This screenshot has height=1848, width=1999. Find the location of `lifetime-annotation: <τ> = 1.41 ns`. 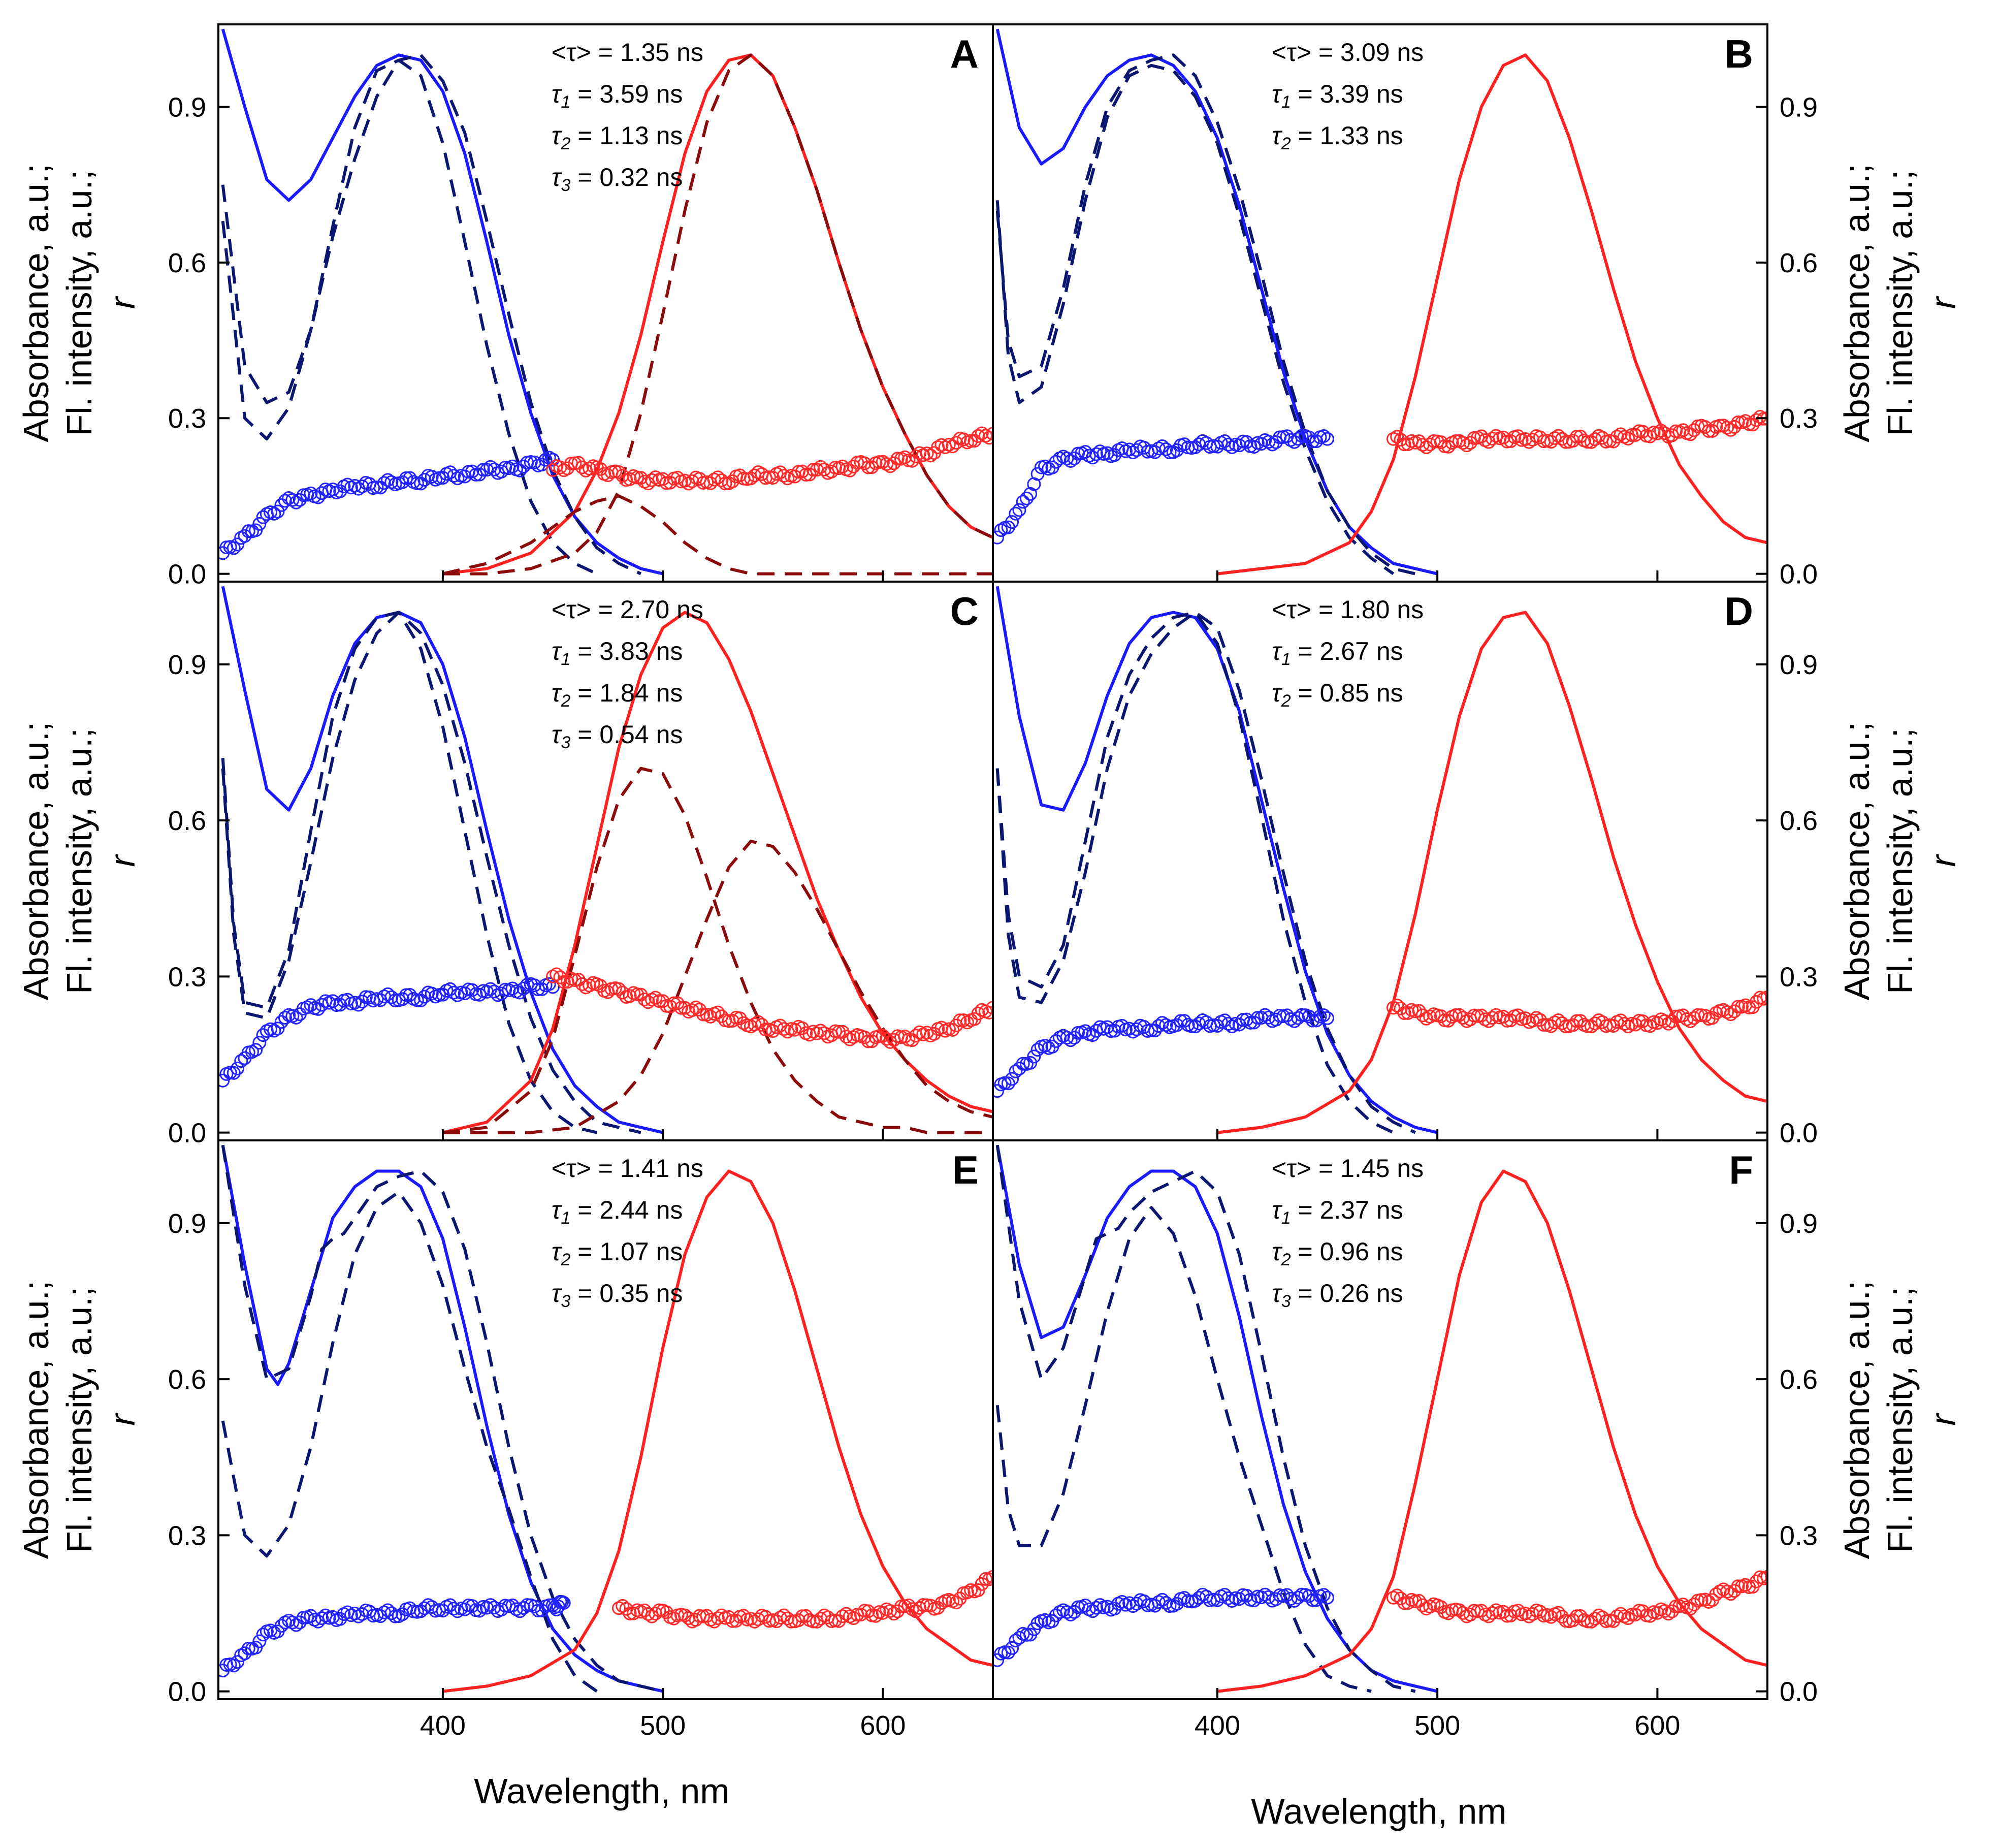

lifetime-annotation: <τ> = 1.41 ns is located at coordinates (627, 1168).